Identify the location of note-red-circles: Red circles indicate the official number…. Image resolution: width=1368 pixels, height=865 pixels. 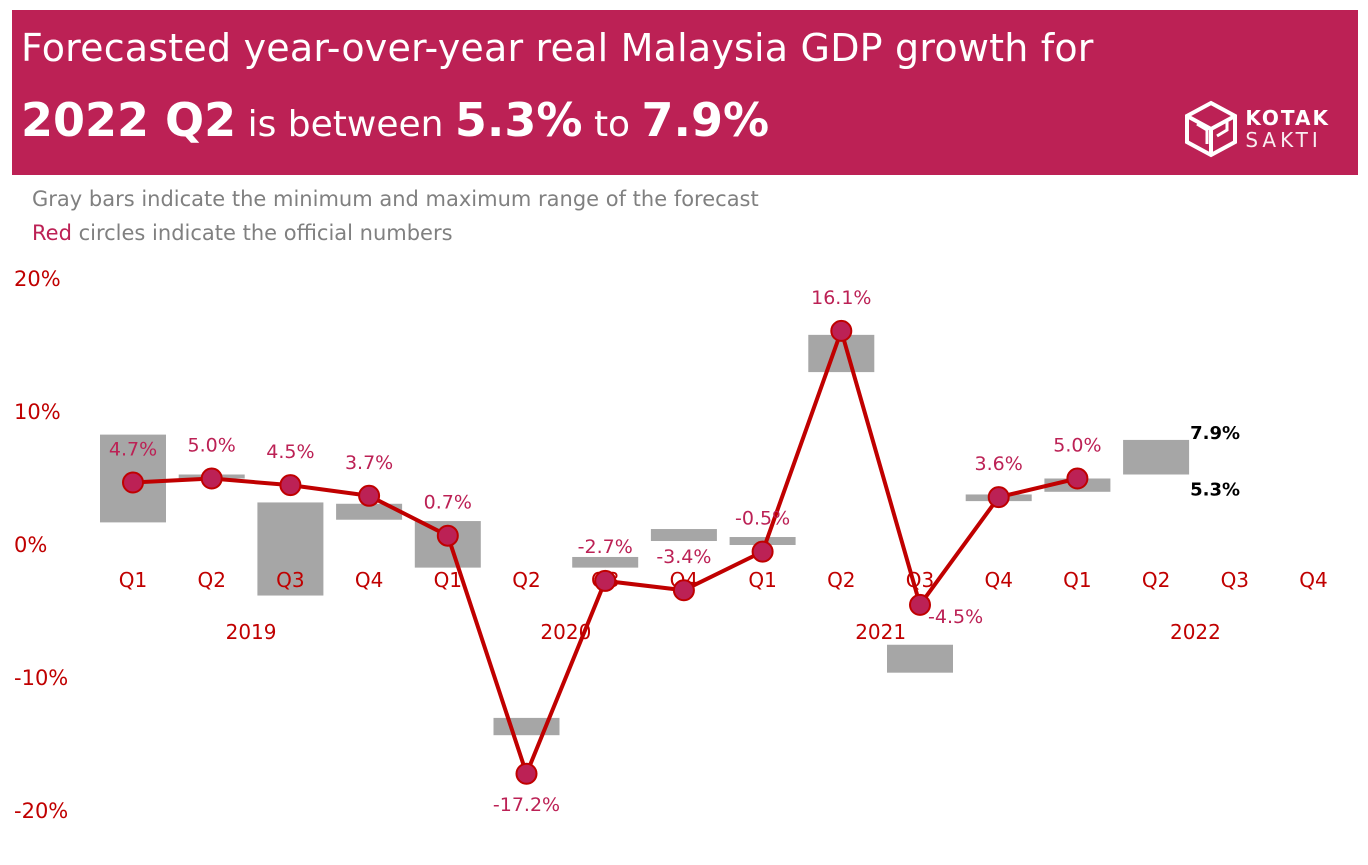
(242, 233).